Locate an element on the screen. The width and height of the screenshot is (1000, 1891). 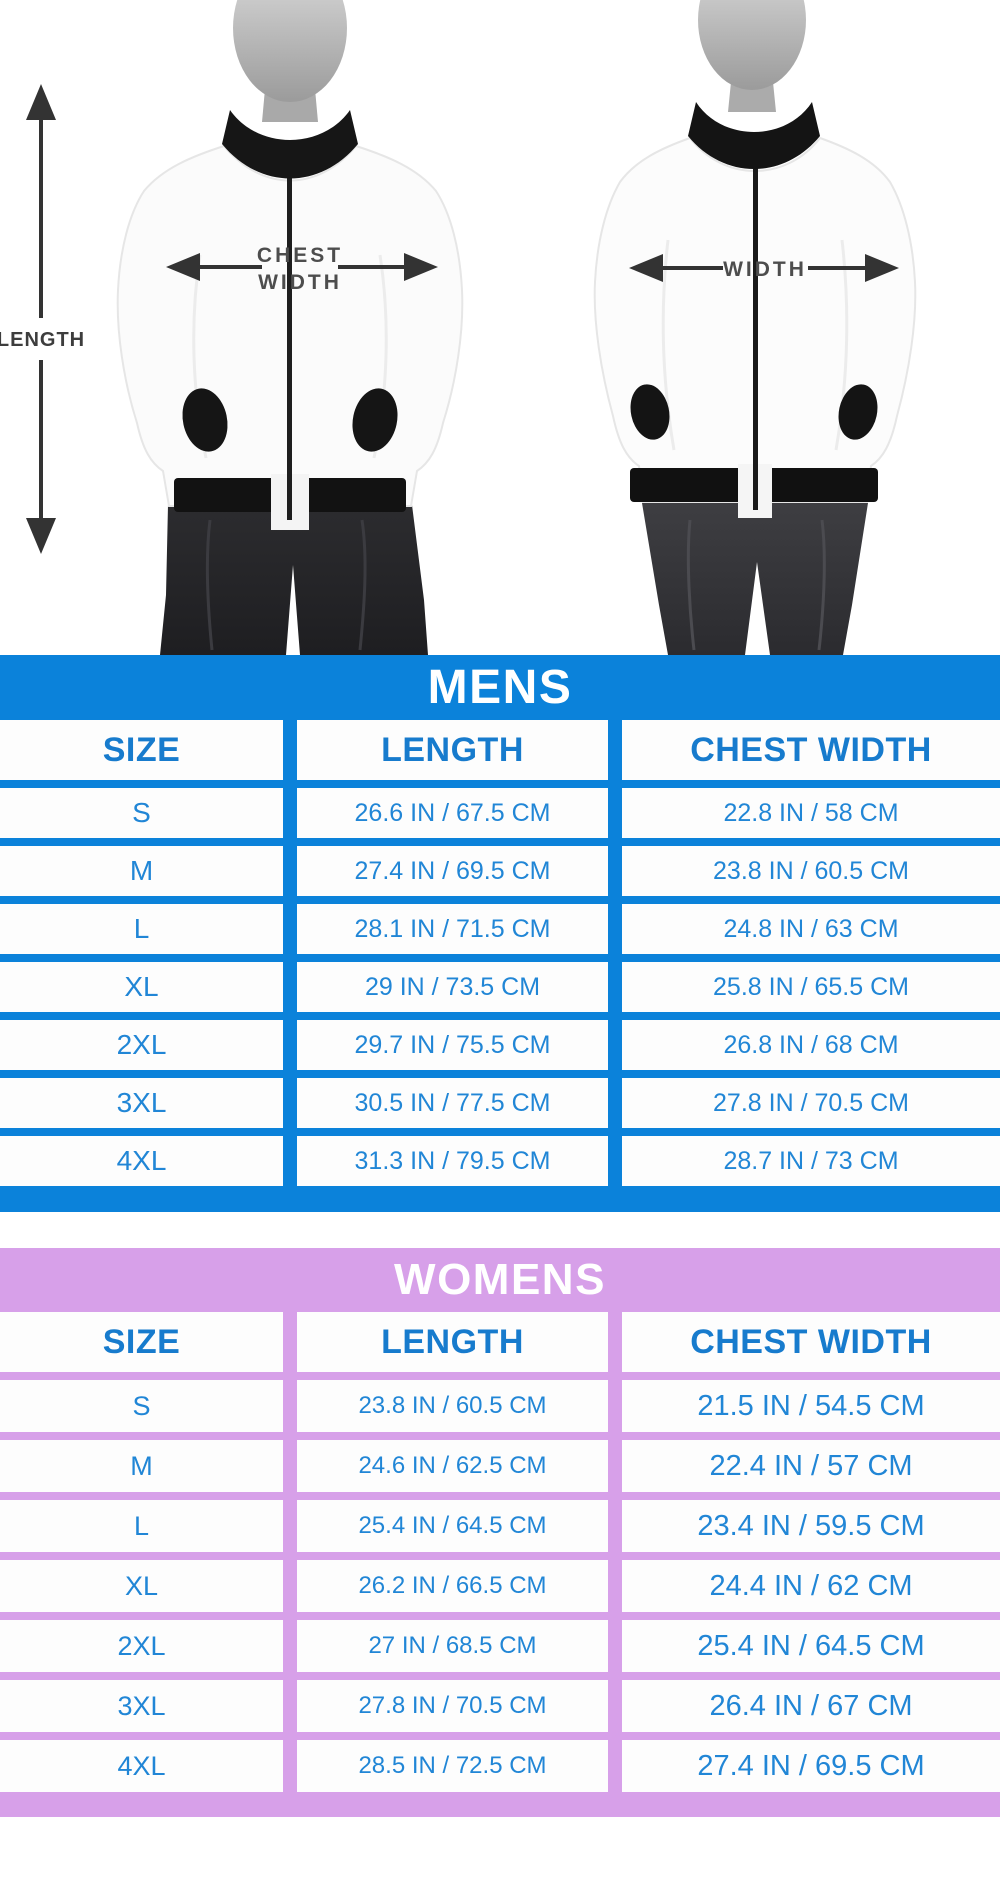
table-row: XL 26.2 IN / 66.5 CM 24.4 IN / 62 CM is located at coordinates (500, 1586).